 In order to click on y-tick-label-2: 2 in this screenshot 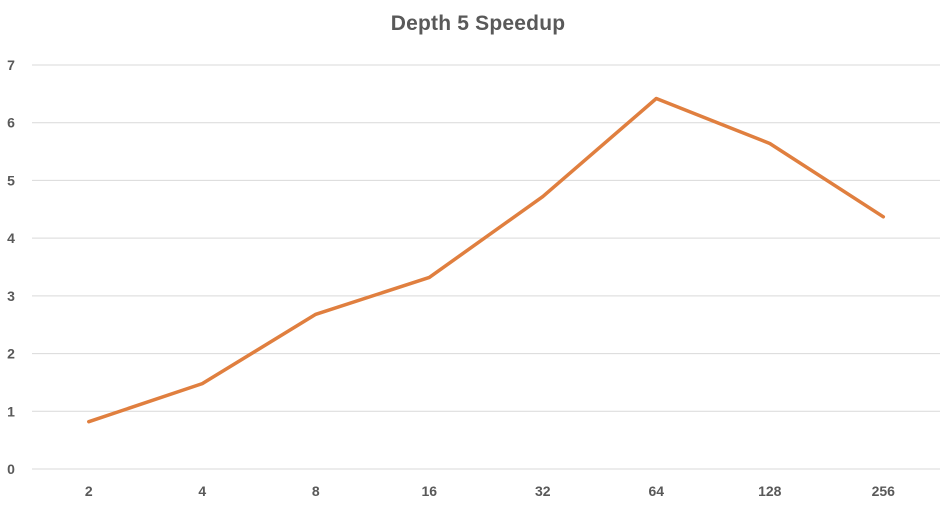, I will do `click(11, 354)`.